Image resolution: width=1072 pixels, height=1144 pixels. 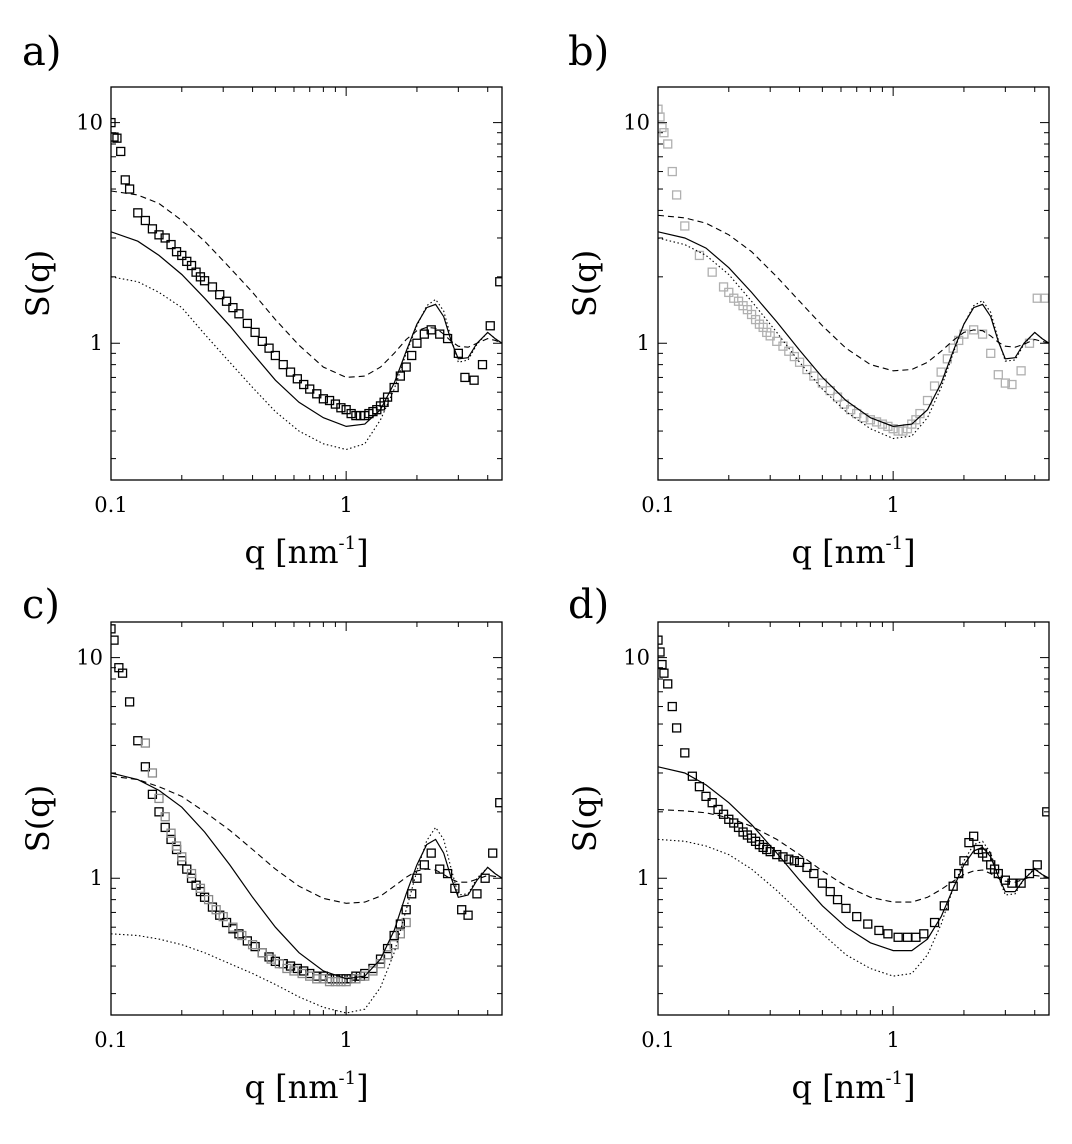 I want to click on axis-ticks, so click(x=853, y=818).